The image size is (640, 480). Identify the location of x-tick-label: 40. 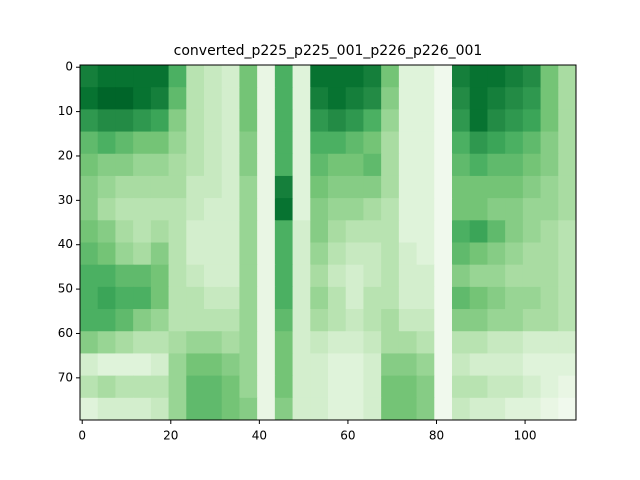
(259, 436).